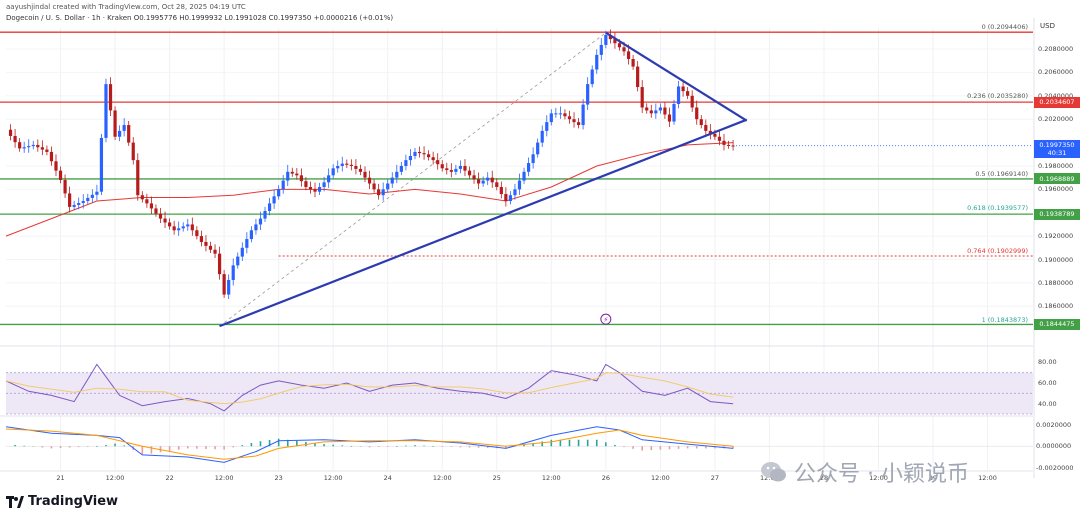 The width and height of the screenshot is (1080, 520). Describe the element at coordinates (1057, 145) in the screenshot. I see `price-marker-value: 0.1997350` at that location.